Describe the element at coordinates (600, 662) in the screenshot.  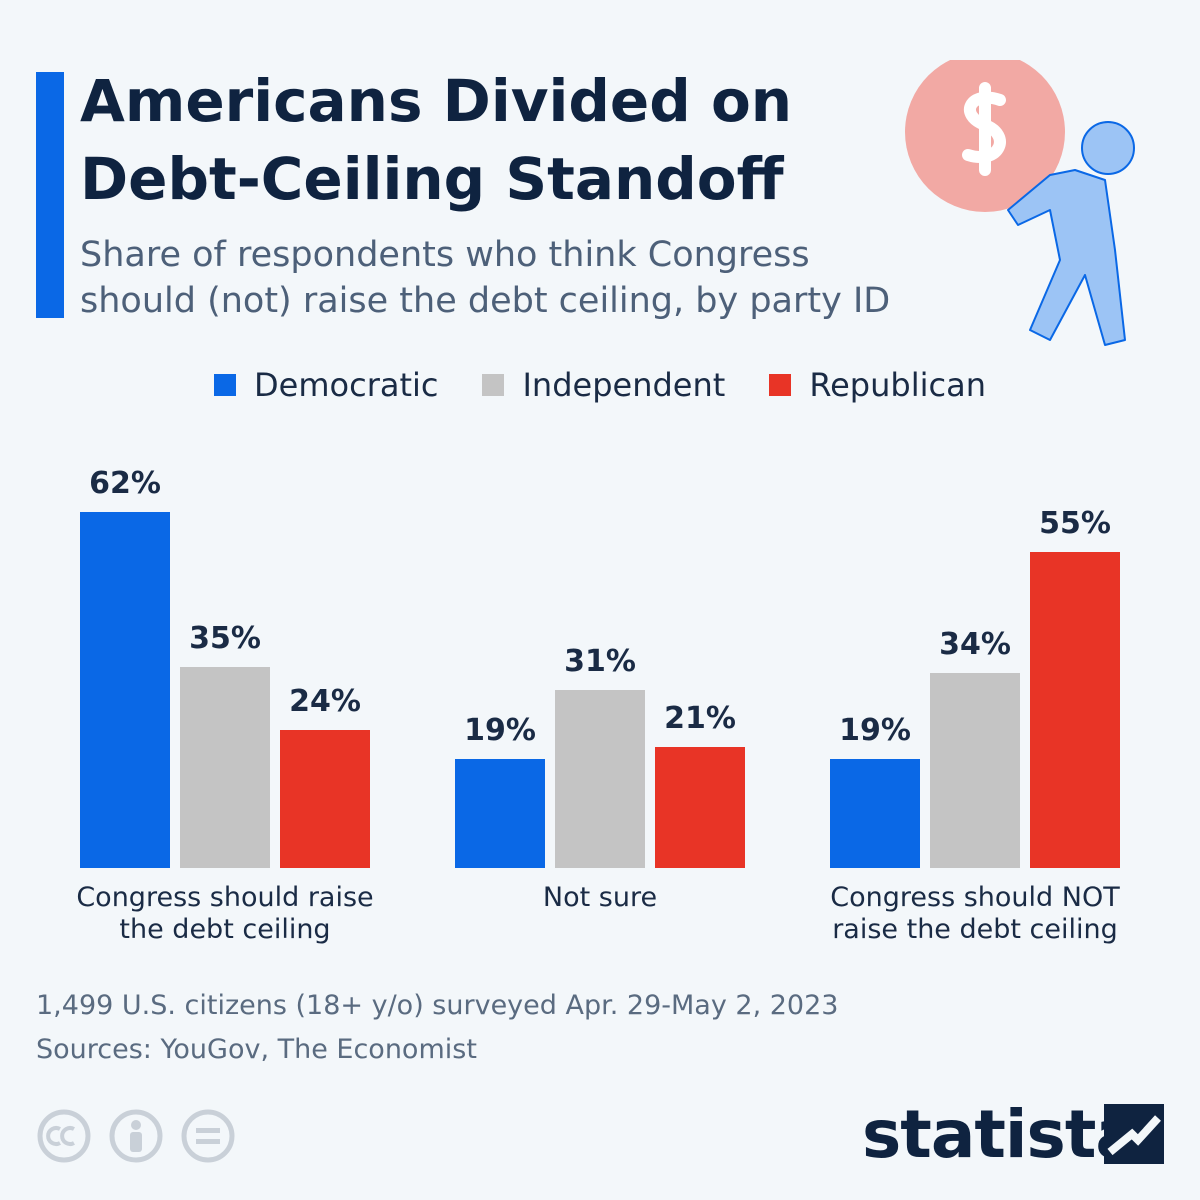
I see `value-label: 31%` at that location.